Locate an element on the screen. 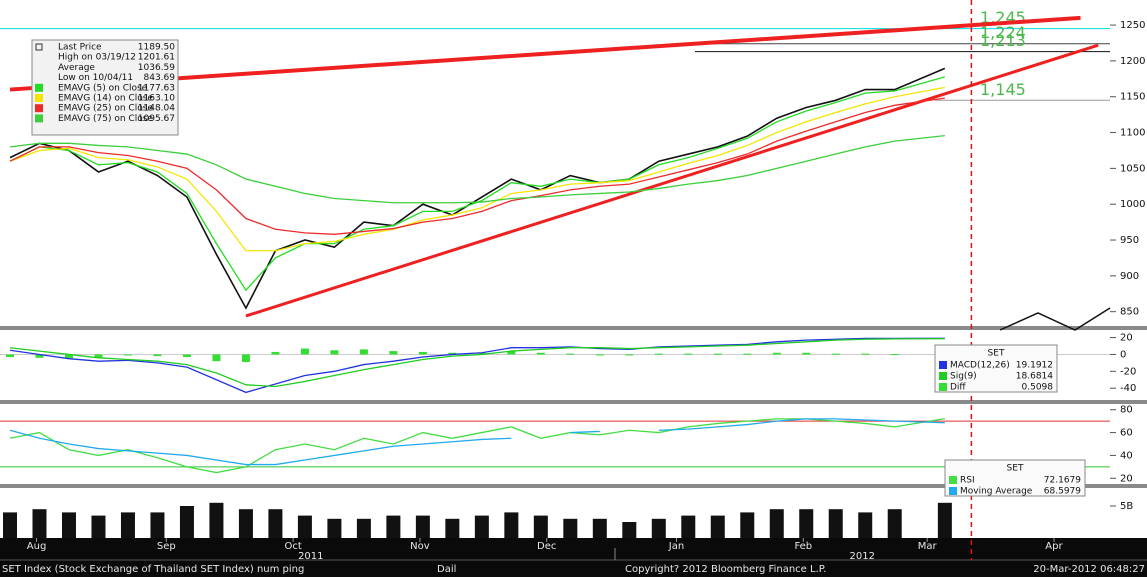  y-tick-label: 40 is located at coordinates (1126, 455).